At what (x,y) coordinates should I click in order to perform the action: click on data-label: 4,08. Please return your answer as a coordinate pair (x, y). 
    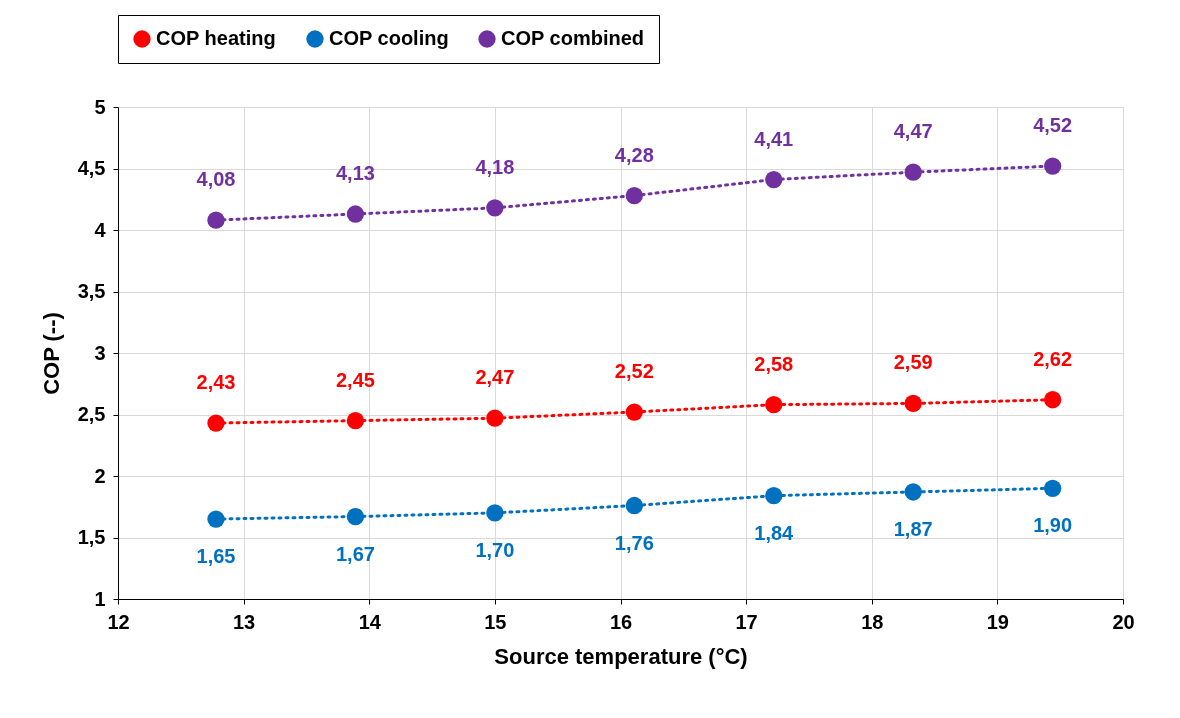
    Looking at the image, I should click on (216, 179).